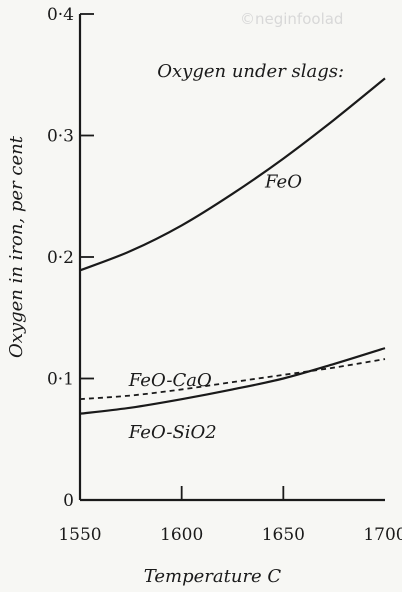  Describe the element at coordinates (170, 380) in the screenshot. I see `annotation-label: FeO-CaO` at that location.